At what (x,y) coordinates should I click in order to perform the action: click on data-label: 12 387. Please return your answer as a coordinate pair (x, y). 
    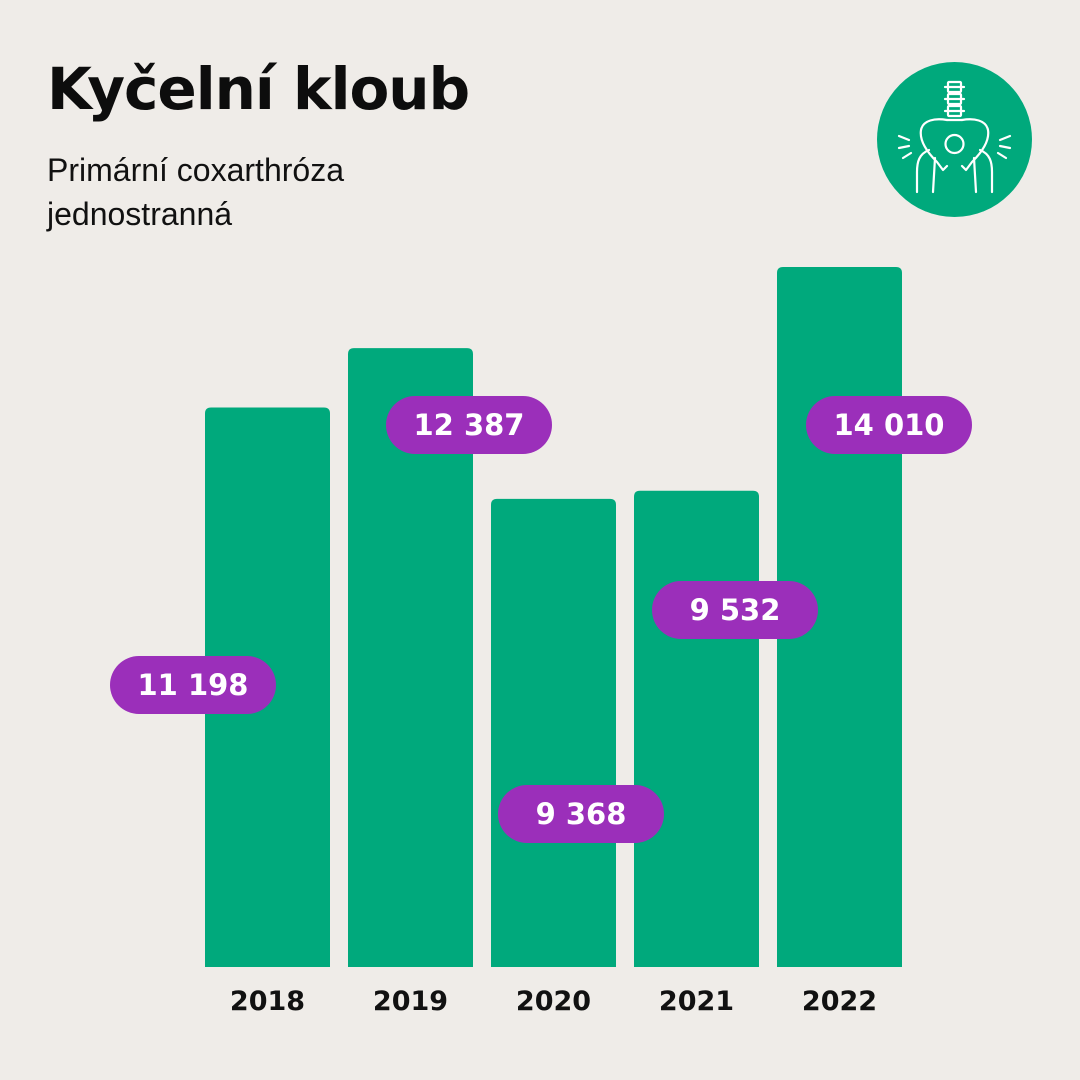
    Looking at the image, I should click on (469, 425).